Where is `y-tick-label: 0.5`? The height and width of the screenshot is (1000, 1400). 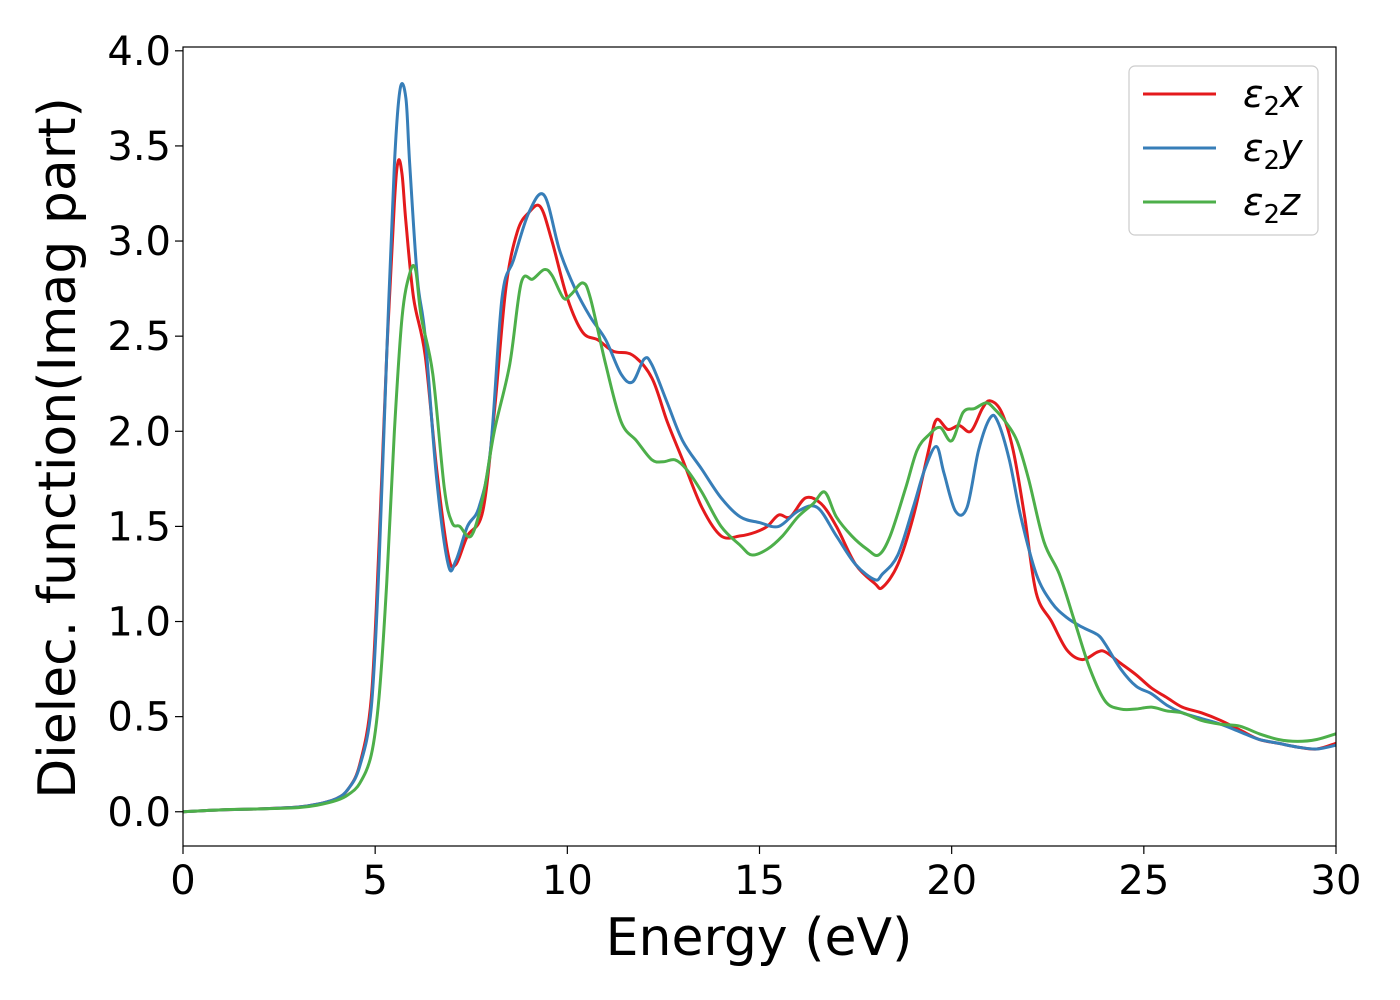
y-tick-label: 0.5 is located at coordinates (139, 718).